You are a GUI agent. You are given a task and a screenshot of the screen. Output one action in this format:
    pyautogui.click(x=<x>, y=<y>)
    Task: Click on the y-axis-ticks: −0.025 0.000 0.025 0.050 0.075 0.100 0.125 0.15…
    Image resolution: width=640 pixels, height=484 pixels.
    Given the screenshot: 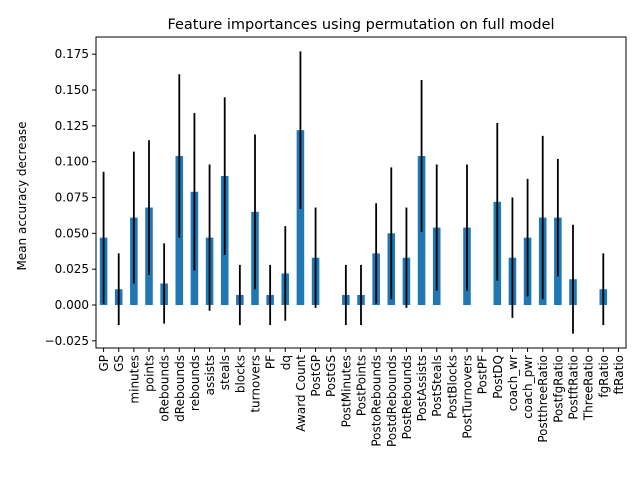 What is the action you would take?
    pyautogui.click(x=70, y=197)
    